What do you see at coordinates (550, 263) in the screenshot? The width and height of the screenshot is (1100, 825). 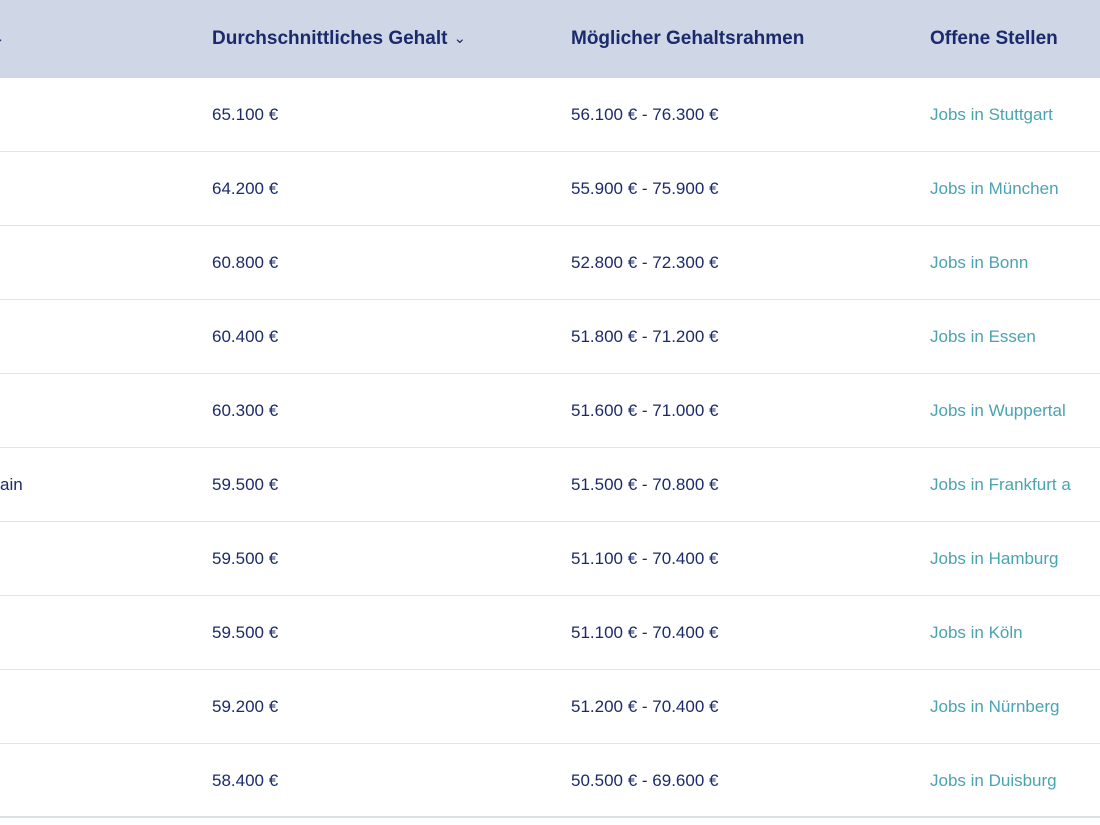 I see `table-row: 60.800 € 52.800 € - 72.300 € Jobs in Bonn` at bounding box center [550, 263].